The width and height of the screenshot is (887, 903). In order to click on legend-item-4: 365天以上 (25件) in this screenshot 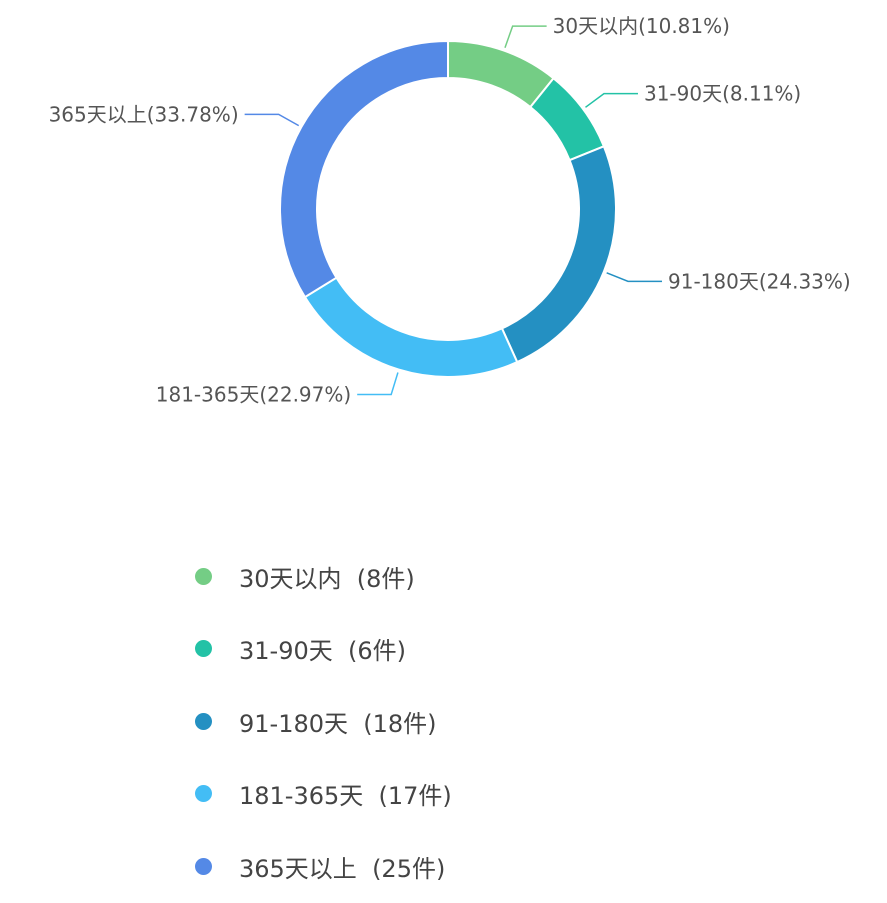, I will do `click(323, 866)`.